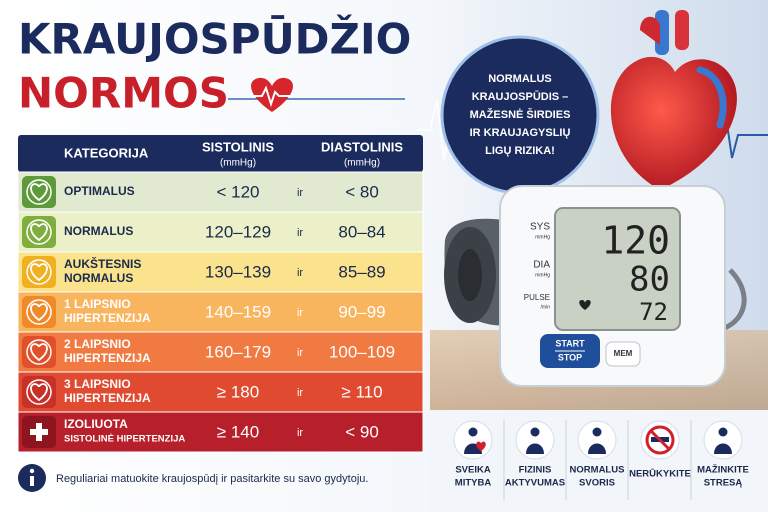 This screenshot has height=512, width=768. I want to click on heart, so click(673, 123).